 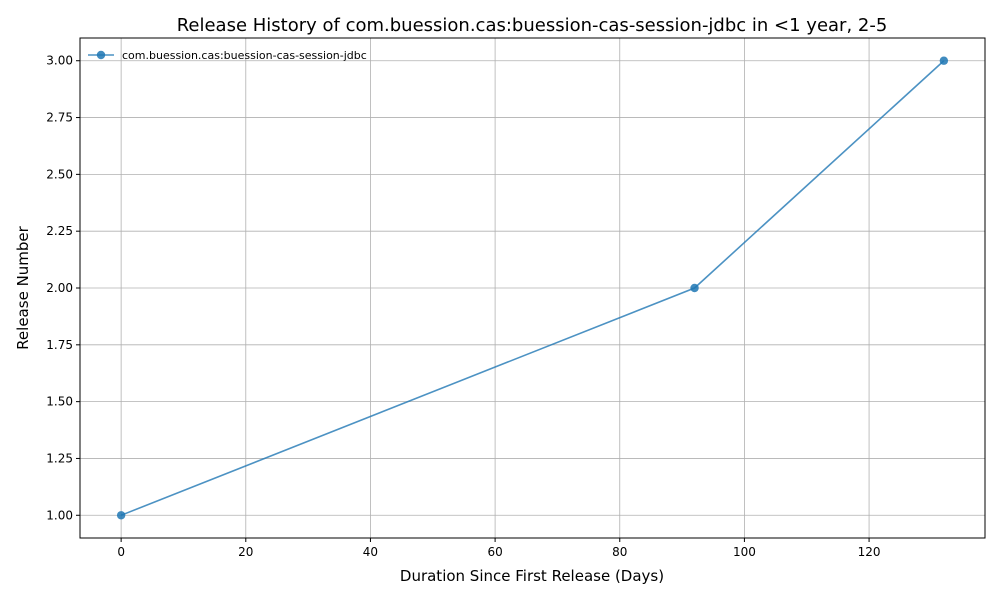 What do you see at coordinates (619, 552) in the screenshot?
I see `x-tick-label: 80` at bounding box center [619, 552].